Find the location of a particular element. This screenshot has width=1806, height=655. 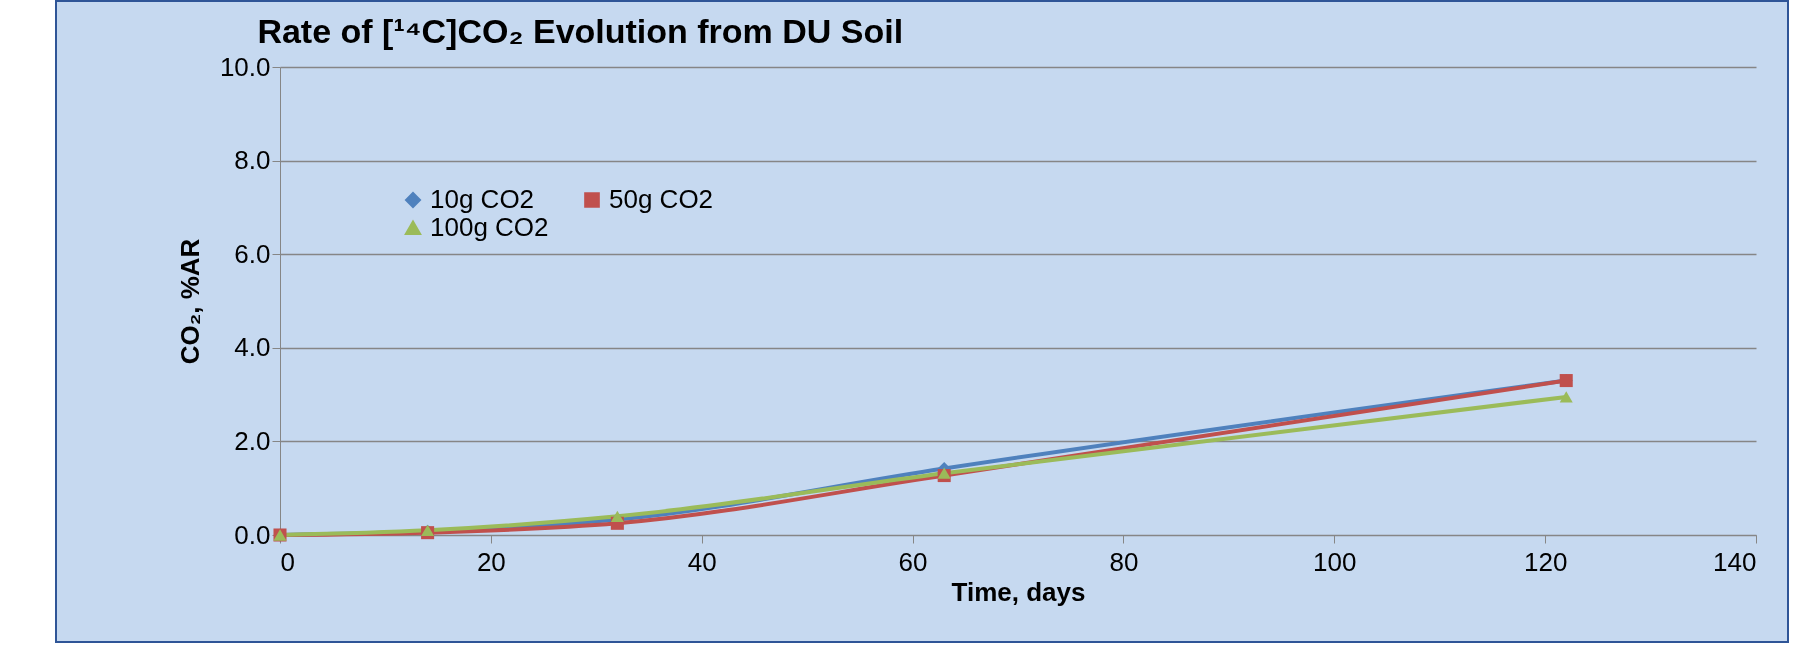

x-tick-label: 120 is located at coordinates (1545, 561).